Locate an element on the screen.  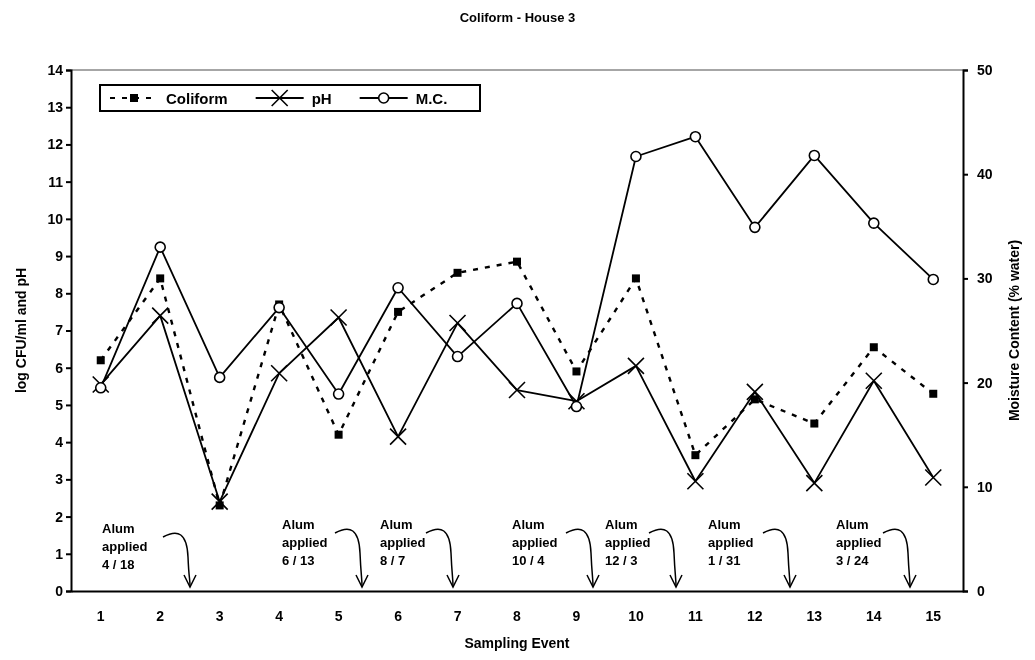
y-tick-label: 9 is located at coordinates (59, 256).